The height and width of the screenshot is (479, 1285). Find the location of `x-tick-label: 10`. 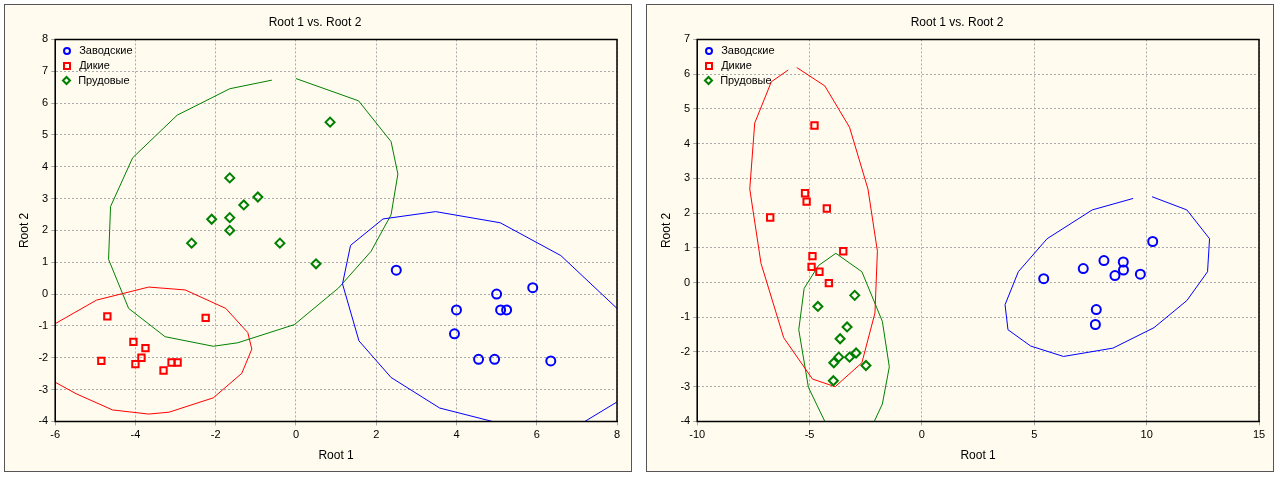

x-tick-label: 10 is located at coordinates (1146, 434).